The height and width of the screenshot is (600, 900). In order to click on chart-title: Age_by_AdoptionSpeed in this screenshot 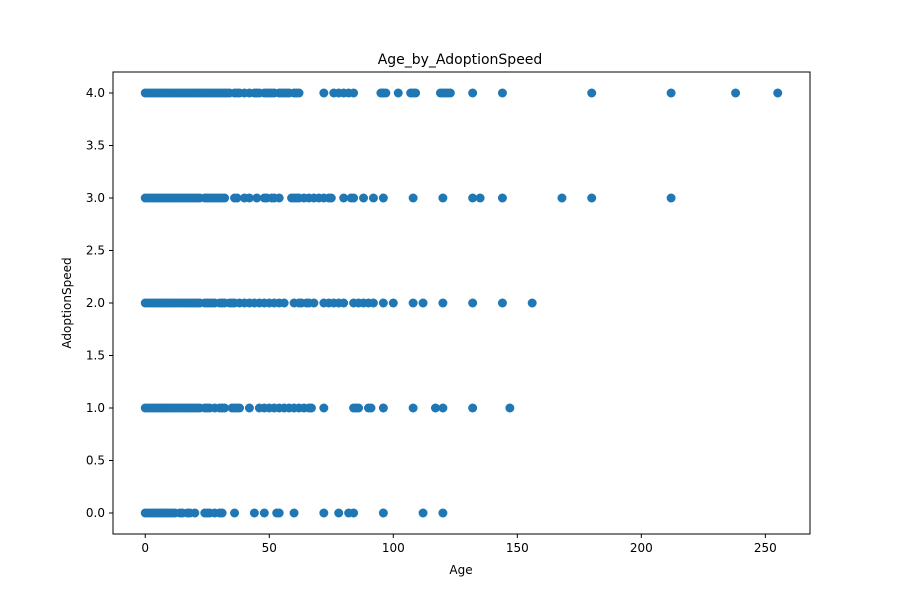, I will do `click(460, 60)`.